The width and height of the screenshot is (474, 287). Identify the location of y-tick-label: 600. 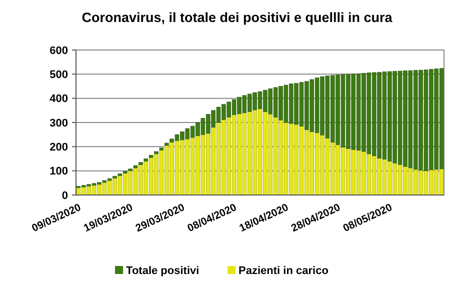
(59, 50).